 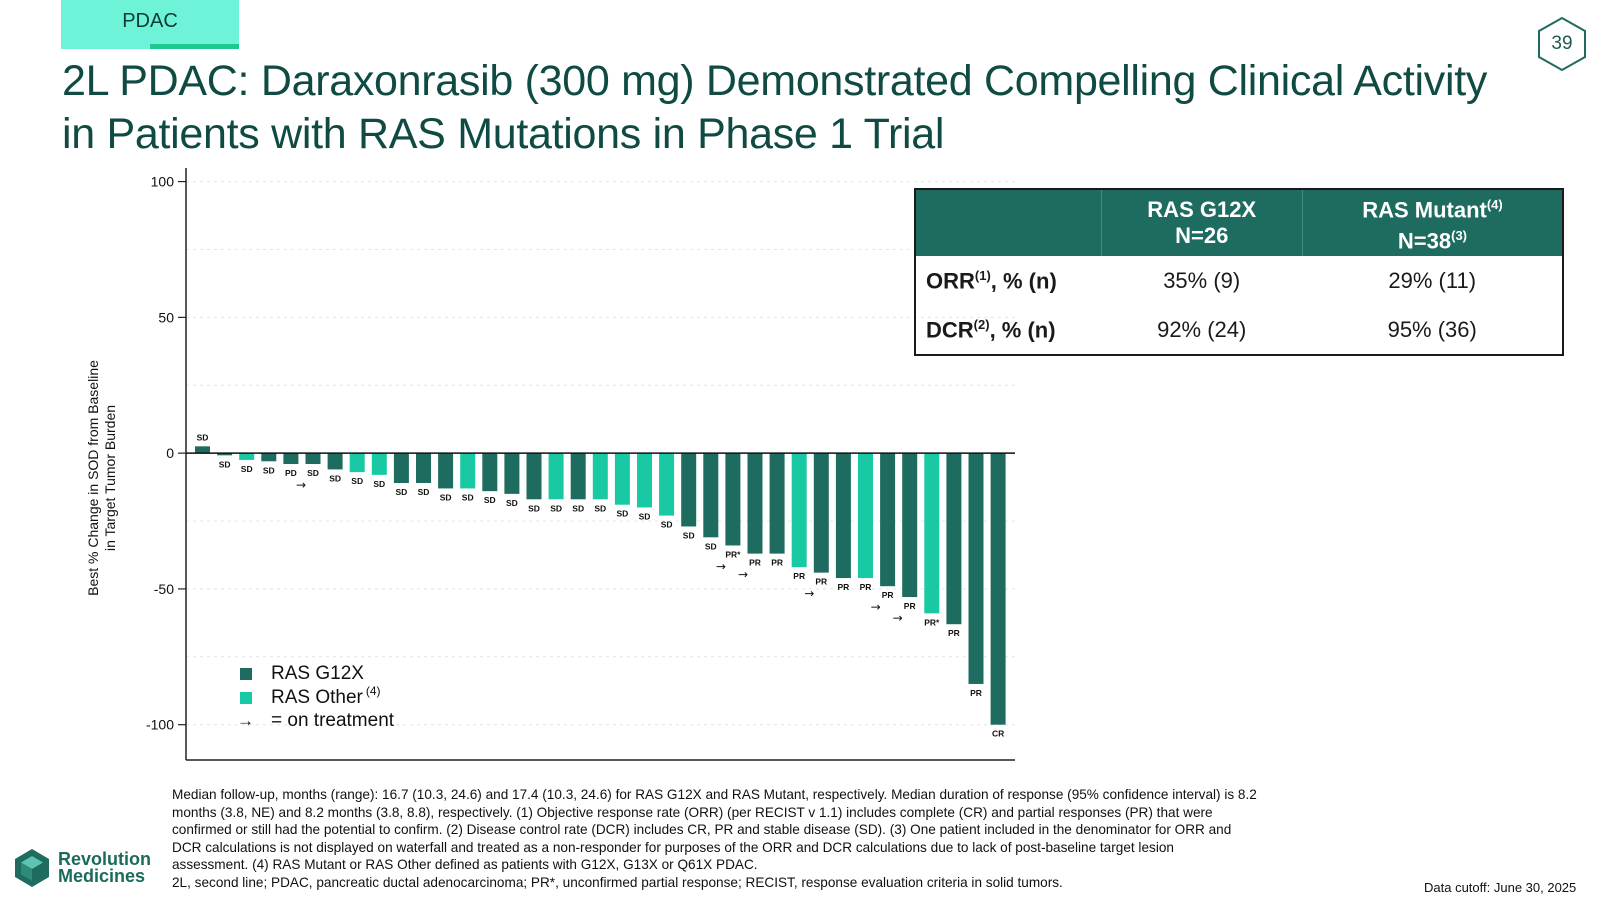 I want to click on orr-suffix: , % (n), so click(x=1023, y=280).